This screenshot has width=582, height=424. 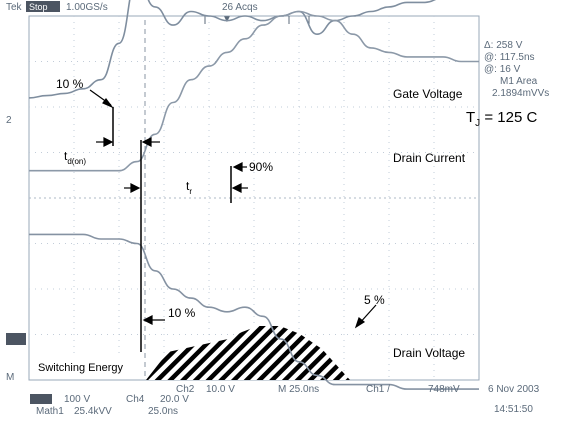 I want to click on arrow-tr-left-head, so click(x=135, y=188).